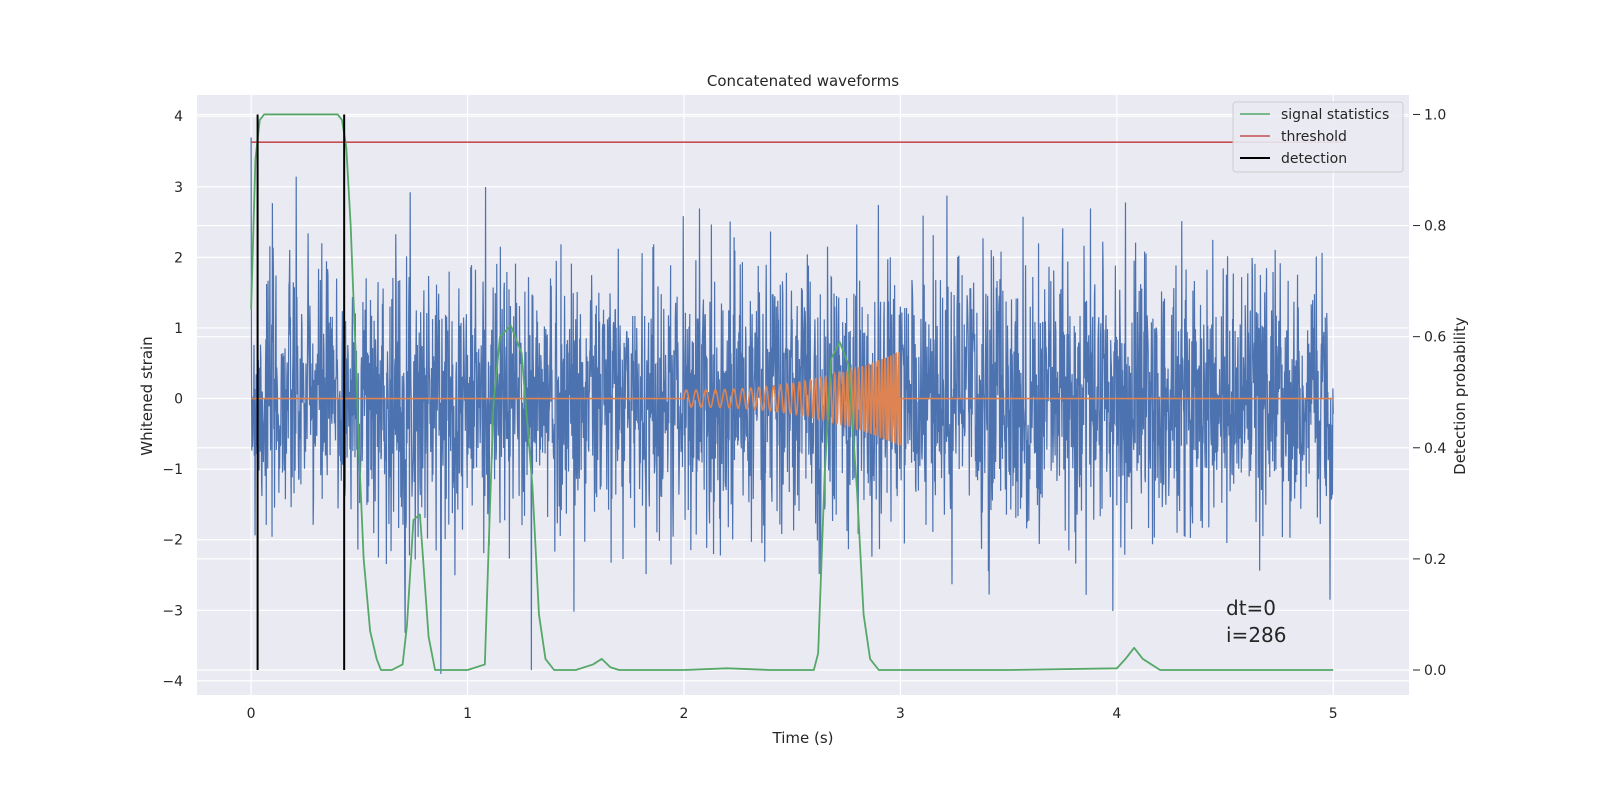 The image size is (1600, 800). Describe the element at coordinates (1251, 608) in the screenshot. I see `annotation-dt: dt=0` at that location.